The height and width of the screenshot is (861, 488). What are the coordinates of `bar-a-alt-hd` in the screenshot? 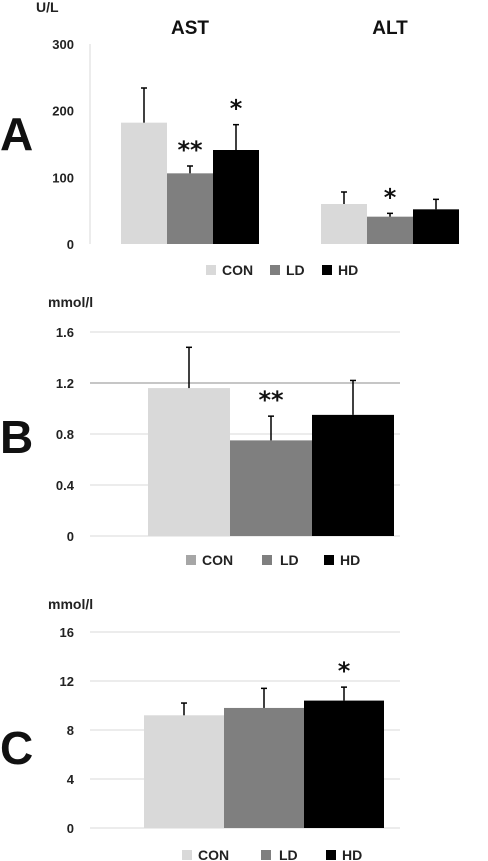 It's located at (436, 226).